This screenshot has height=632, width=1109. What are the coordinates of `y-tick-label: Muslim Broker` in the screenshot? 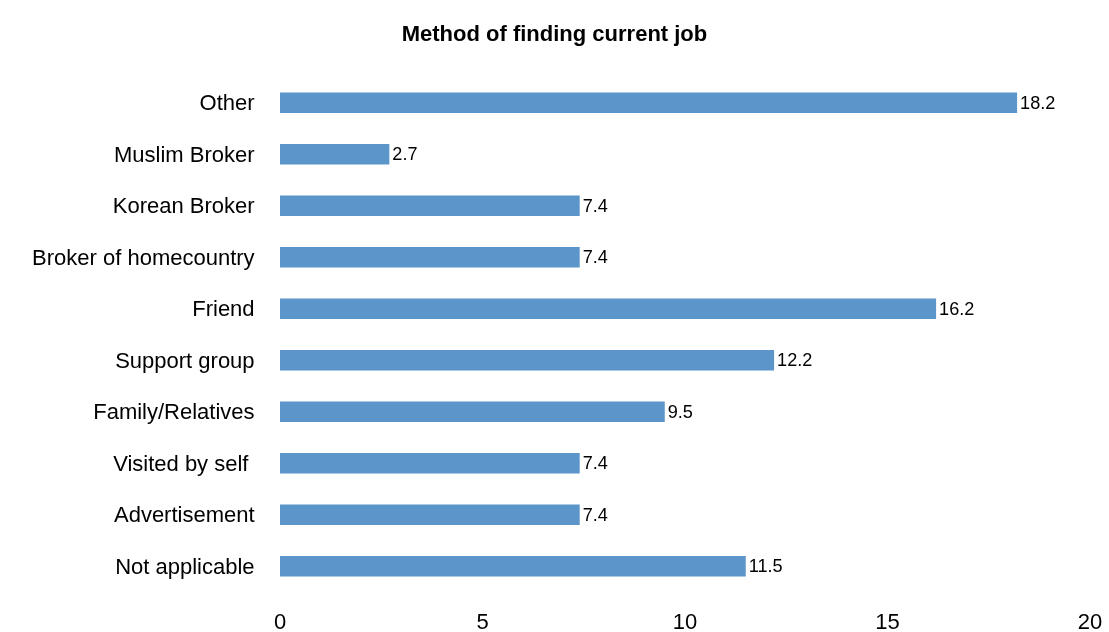 It's located at (184, 154).